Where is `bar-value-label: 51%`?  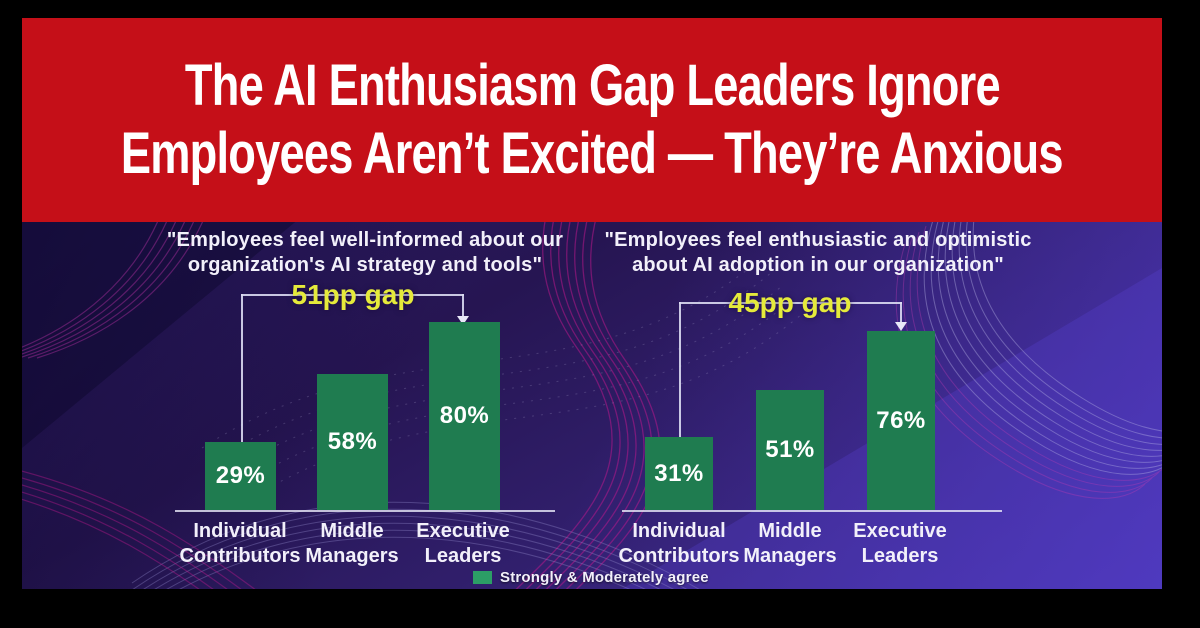 bar-value-label: 51% is located at coordinates (790, 449).